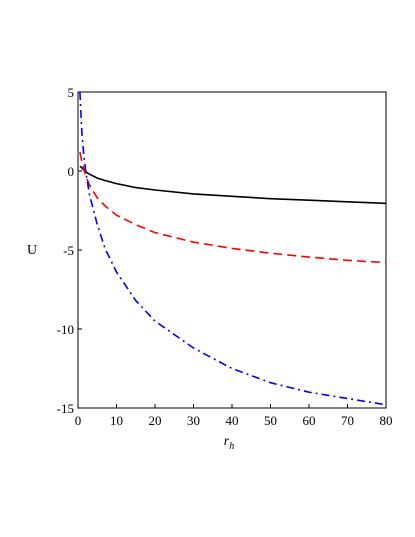 The image size is (415, 537). What do you see at coordinates (65, 408) in the screenshot?
I see `y-tick-label: -15` at bounding box center [65, 408].